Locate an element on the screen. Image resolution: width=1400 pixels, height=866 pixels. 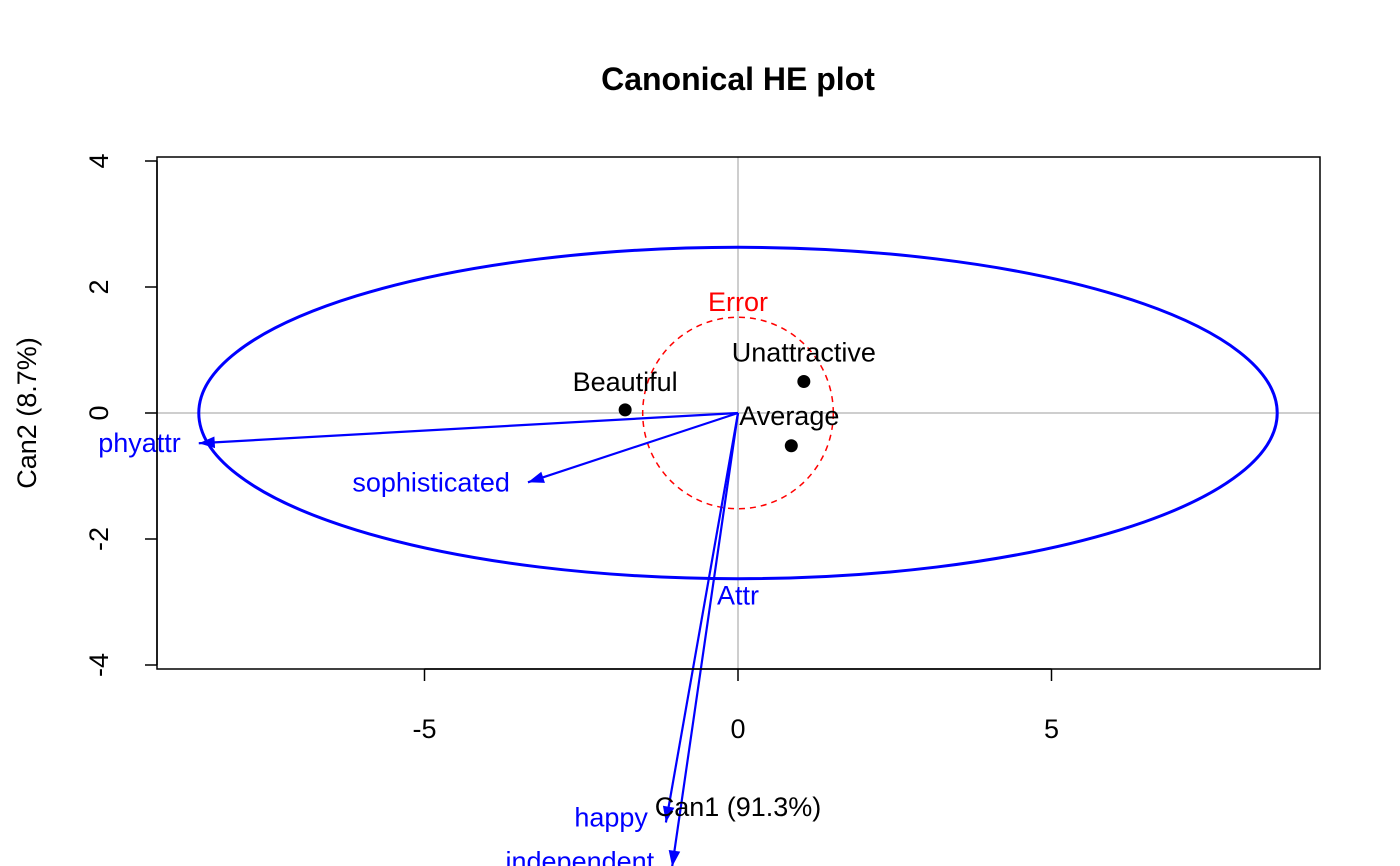
unattractive-mean-label: Unattractive is located at coordinates (804, 353).